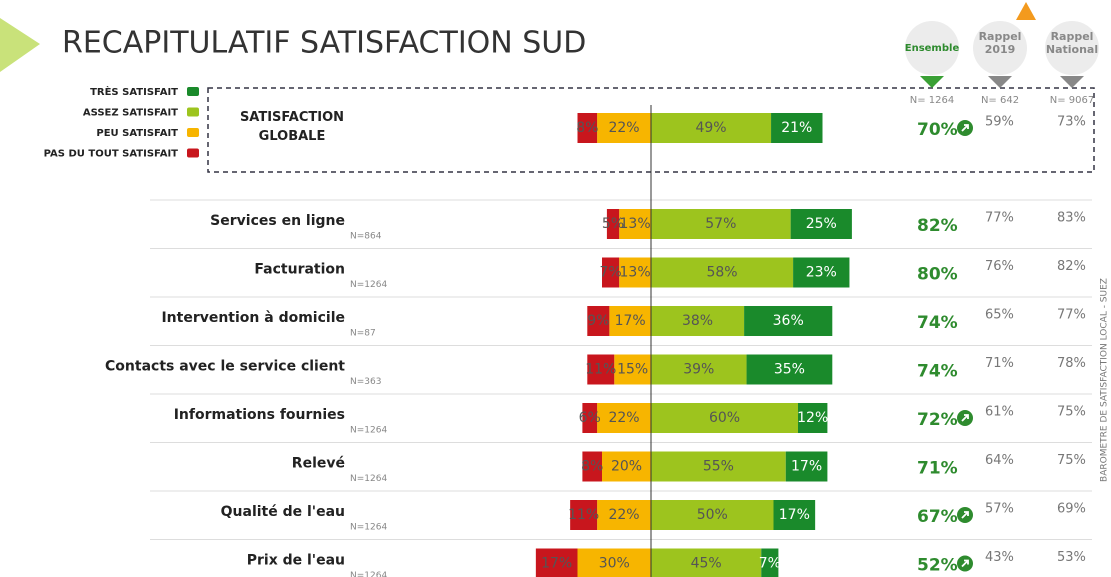 This screenshot has width=1111, height=577. What do you see at coordinates (937, 130) in the screenshot?
I see `column-value: 70%` at bounding box center [937, 130].